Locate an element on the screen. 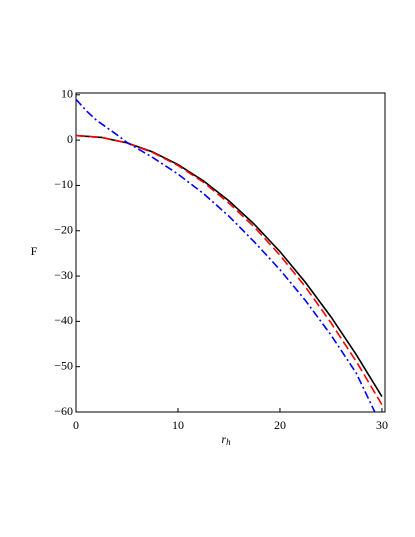 The image size is (415, 537). x-tick-label: 30 is located at coordinates (382, 425).